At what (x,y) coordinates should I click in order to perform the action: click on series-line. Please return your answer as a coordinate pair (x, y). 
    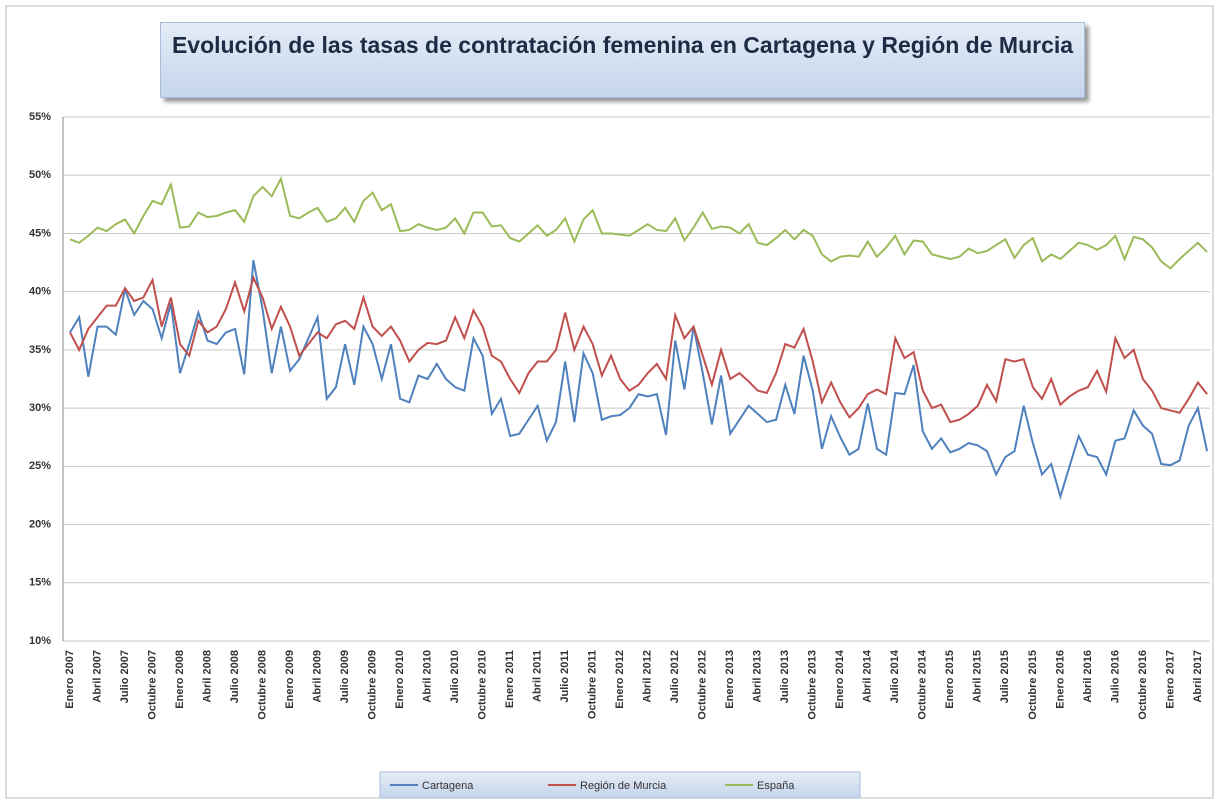
    Looking at the image, I should click on (638, 222).